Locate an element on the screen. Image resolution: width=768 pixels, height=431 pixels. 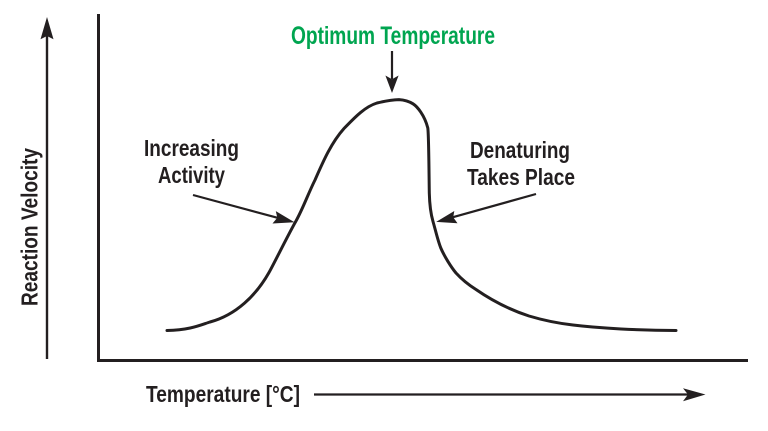
svg-text: Increasing is located at coordinates (191, 148).